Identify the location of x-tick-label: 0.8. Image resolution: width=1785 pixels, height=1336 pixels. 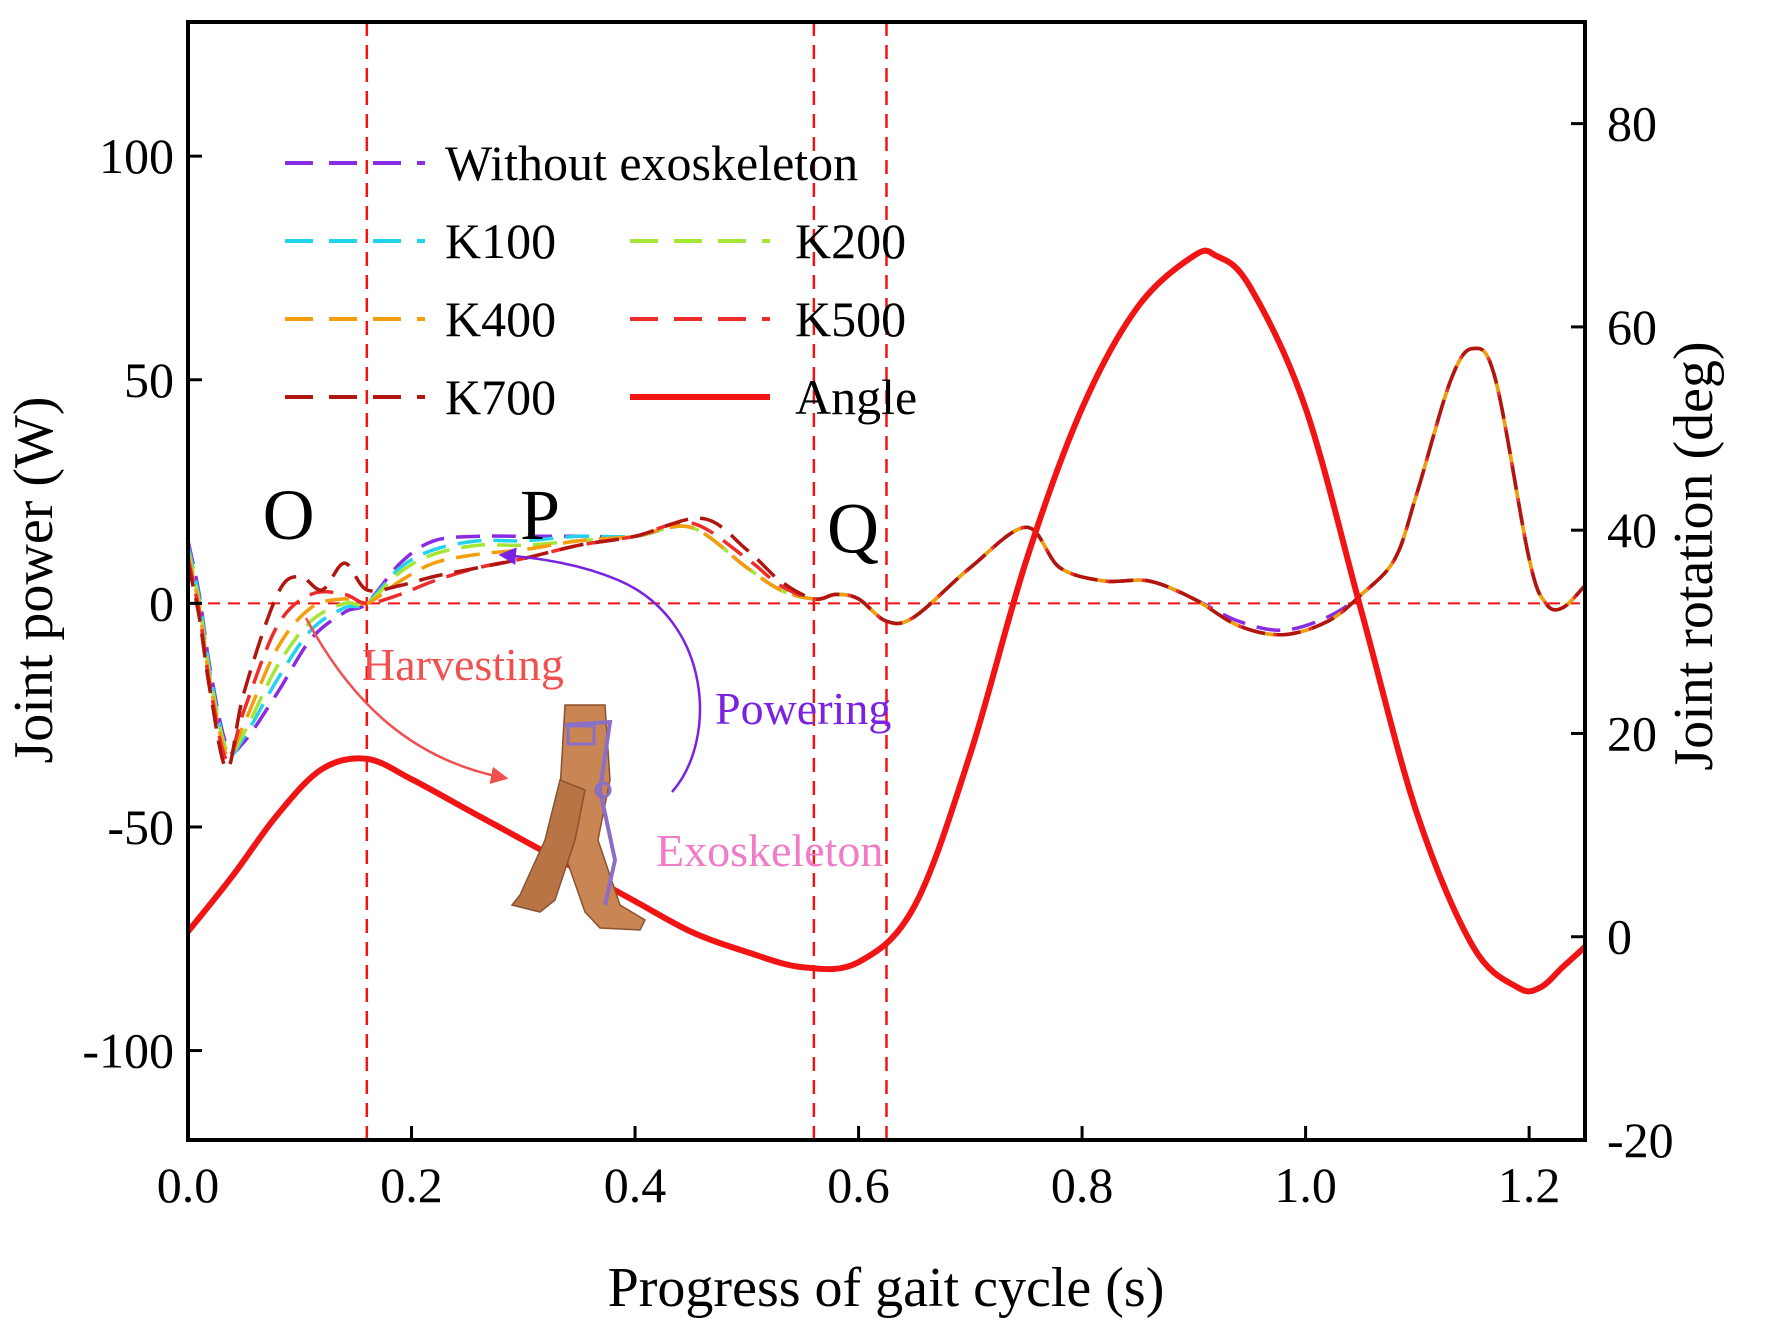
(1082, 1185).